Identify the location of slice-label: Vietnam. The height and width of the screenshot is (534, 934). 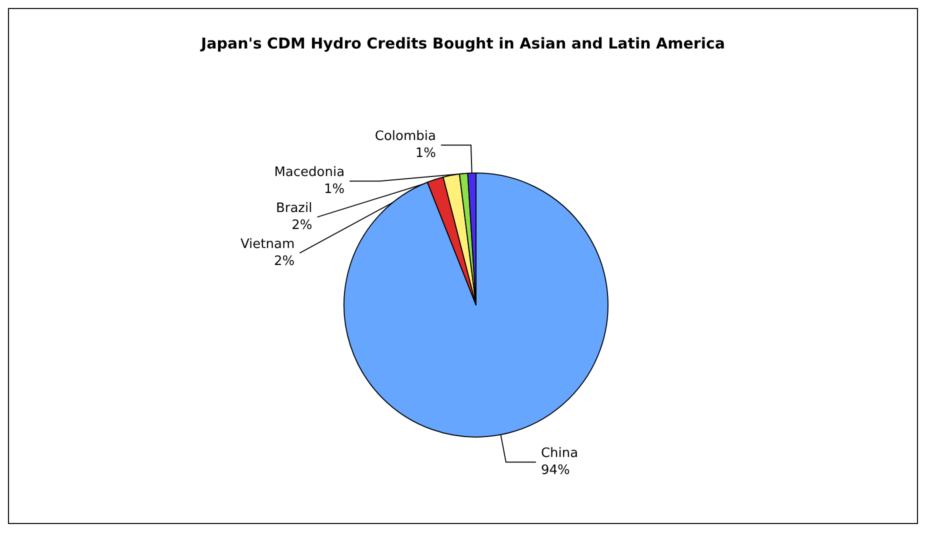
(267, 244).